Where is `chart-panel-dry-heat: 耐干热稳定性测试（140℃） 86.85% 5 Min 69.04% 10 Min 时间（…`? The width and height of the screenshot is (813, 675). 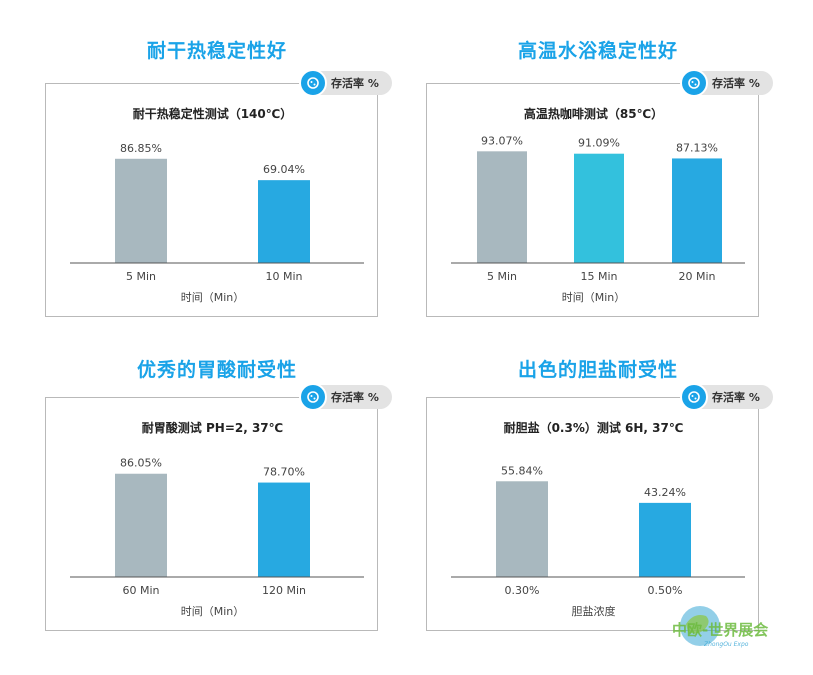 chart-panel-dry-heat: 耐干热稳定性测试（140℃） 86.85% 5 Min 69.04% 10 Min 时间（… is located at coordinates (211, 200).